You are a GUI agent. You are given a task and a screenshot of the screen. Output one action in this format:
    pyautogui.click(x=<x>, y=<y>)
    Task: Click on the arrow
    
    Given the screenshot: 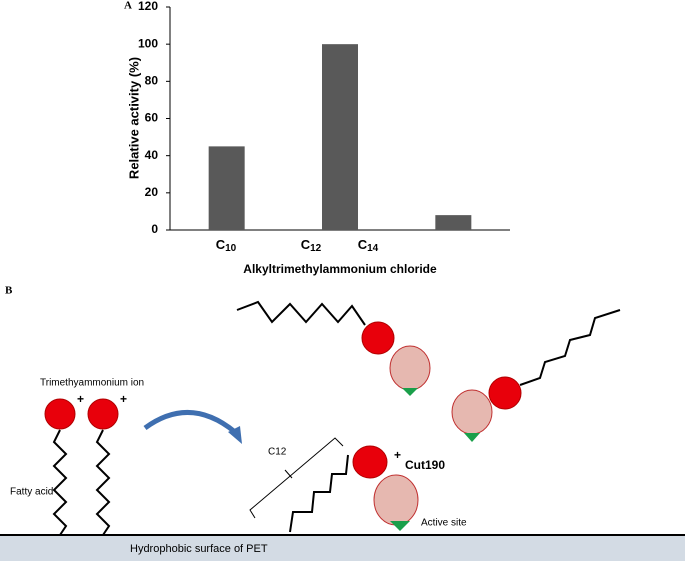 What is the action you would take?
    pyautogui.click(x=190, y=421)
    